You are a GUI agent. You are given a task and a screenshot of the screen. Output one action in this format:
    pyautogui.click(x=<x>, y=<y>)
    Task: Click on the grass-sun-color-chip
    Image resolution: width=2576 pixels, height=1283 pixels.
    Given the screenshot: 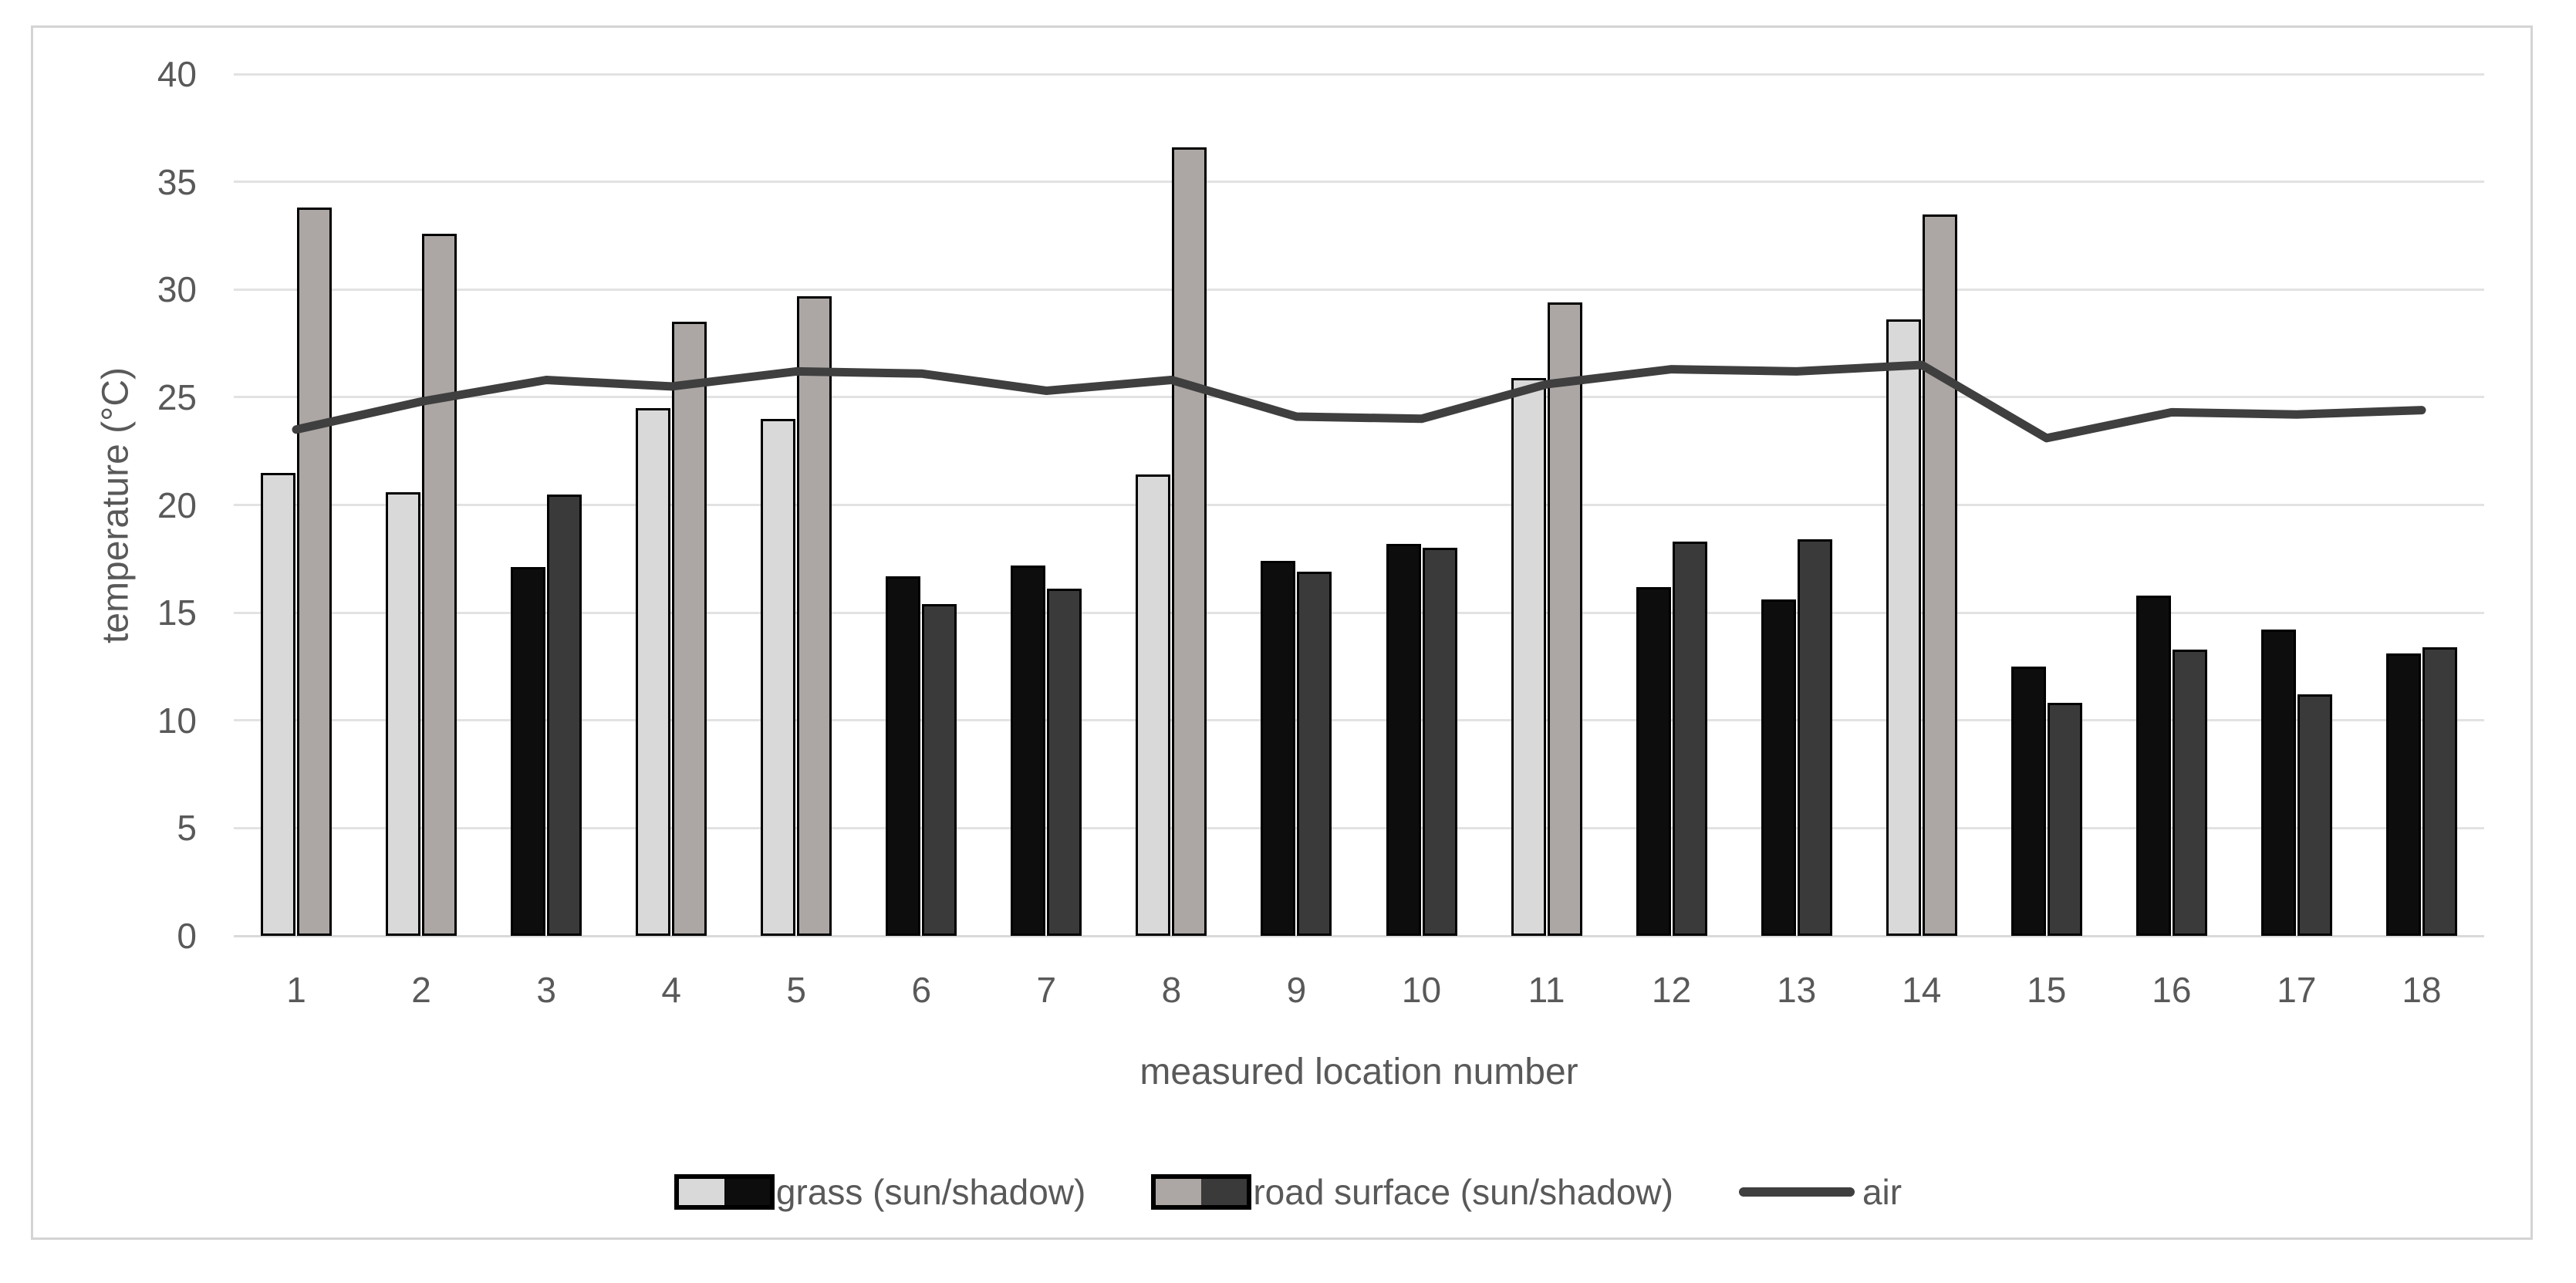 What is the action you would take?
    pyautogui.click(x=701, y=1192)
    